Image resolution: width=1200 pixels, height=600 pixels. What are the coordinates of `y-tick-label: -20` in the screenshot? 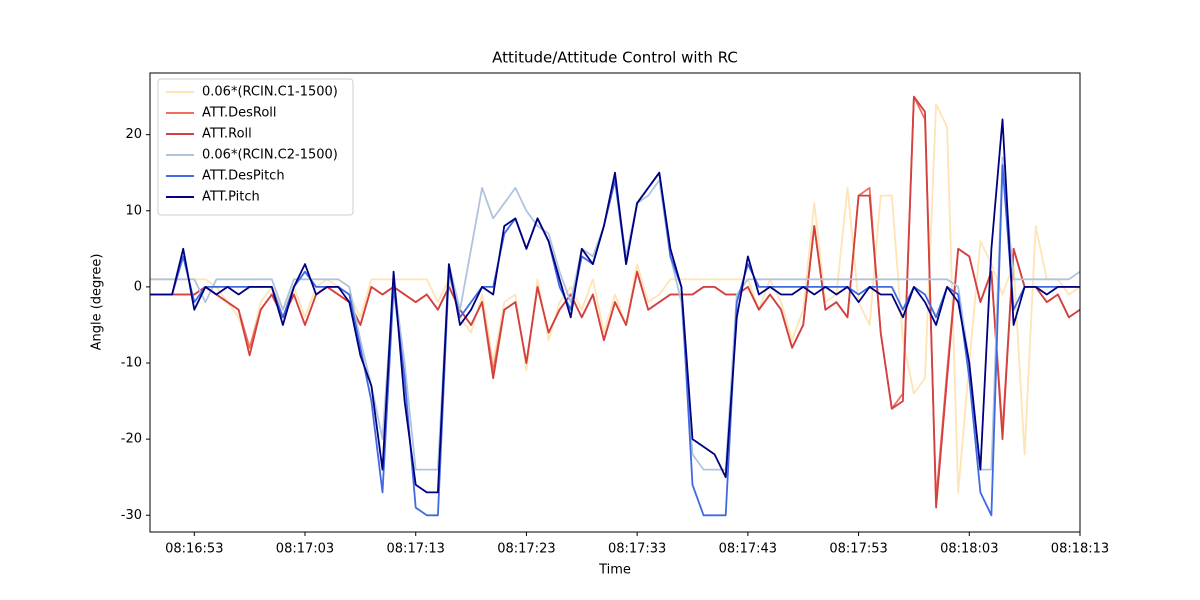 It's located at (131, 439).